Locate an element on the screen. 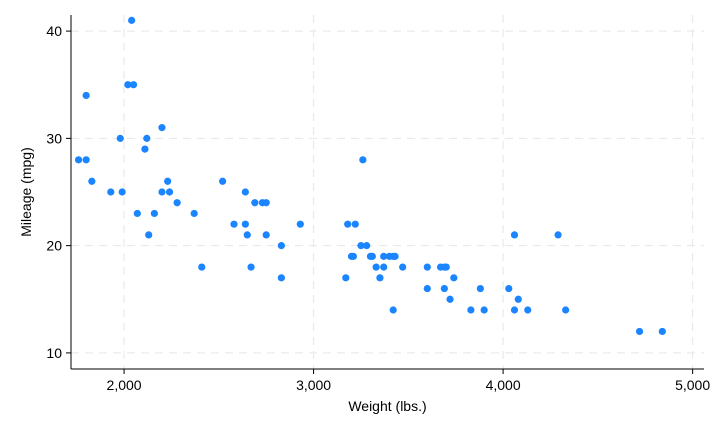 The height and width of the screenshot is (432, 720). x-tick-label: 3,000 is located at coordinates (313, 385).